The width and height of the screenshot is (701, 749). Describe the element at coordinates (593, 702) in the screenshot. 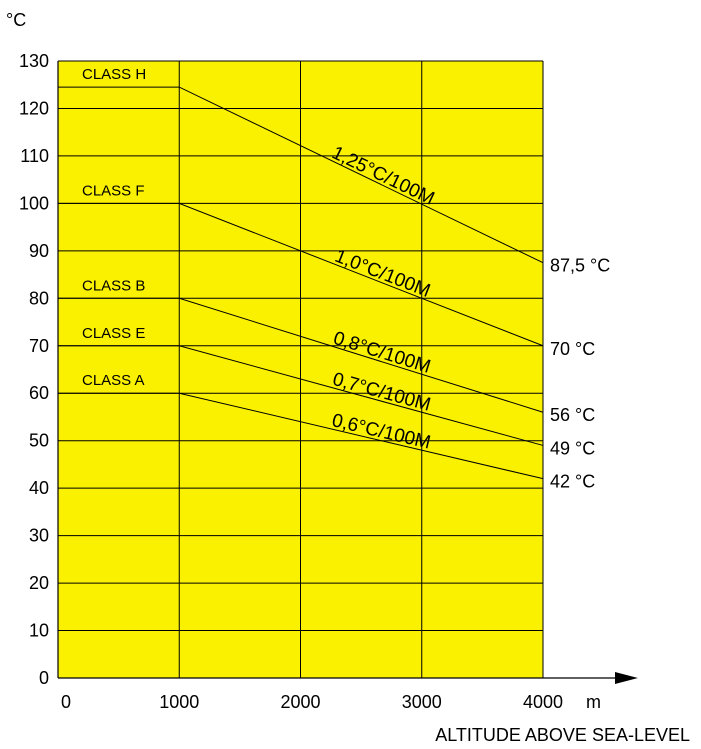

I see `x-axis-unit: m` at that location.